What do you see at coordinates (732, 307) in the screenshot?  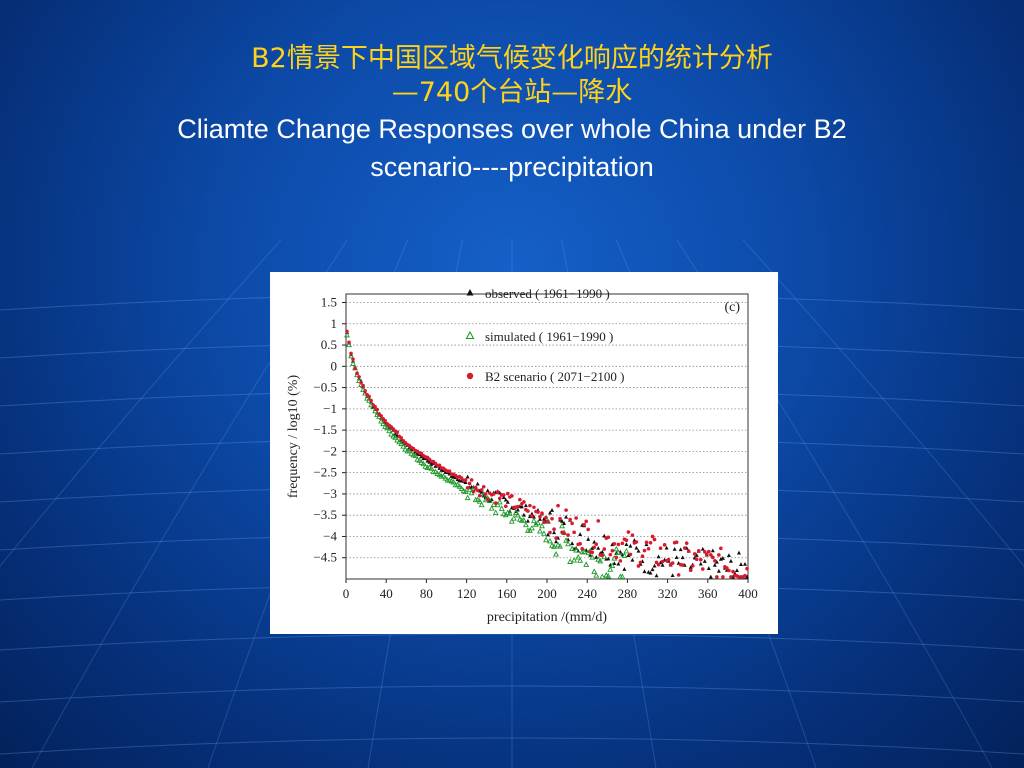 I see `panel-label: (c)` at bounding box center [732, 307].